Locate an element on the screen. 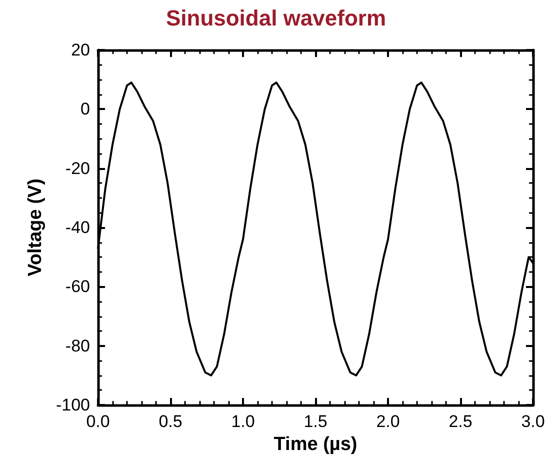 This screenshot has height=474, width=552. y-tick-label: -20 is located at coordinates (77, 168).